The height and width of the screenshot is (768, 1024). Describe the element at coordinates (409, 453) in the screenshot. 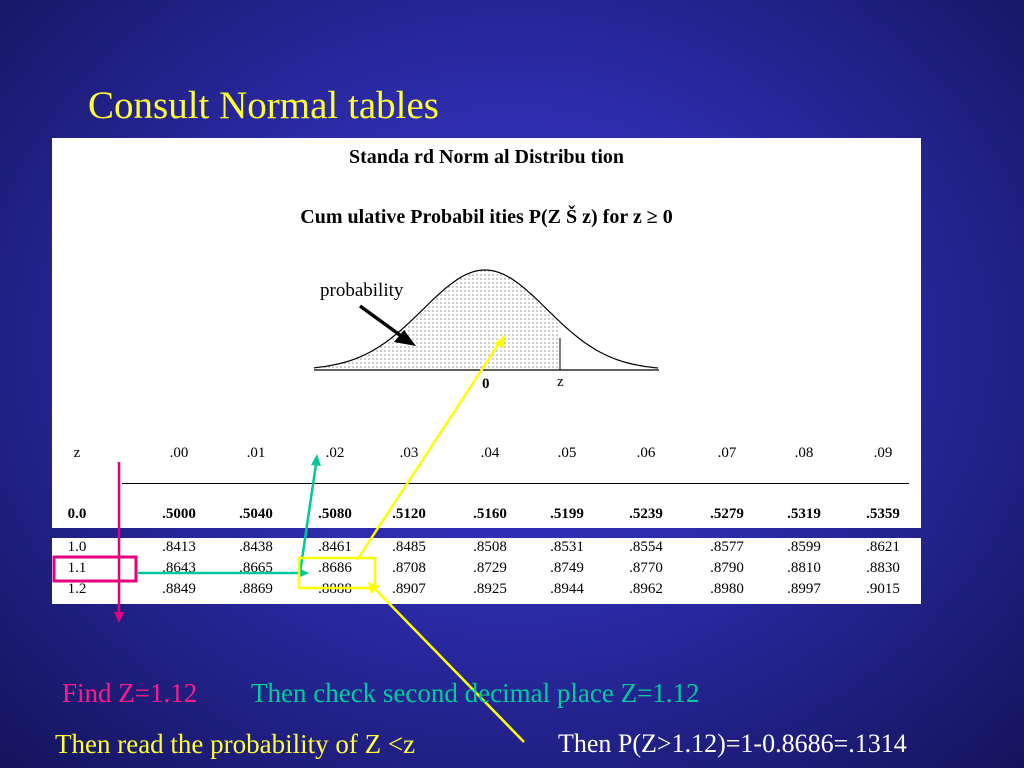

I see `column-header: .03` at that location.